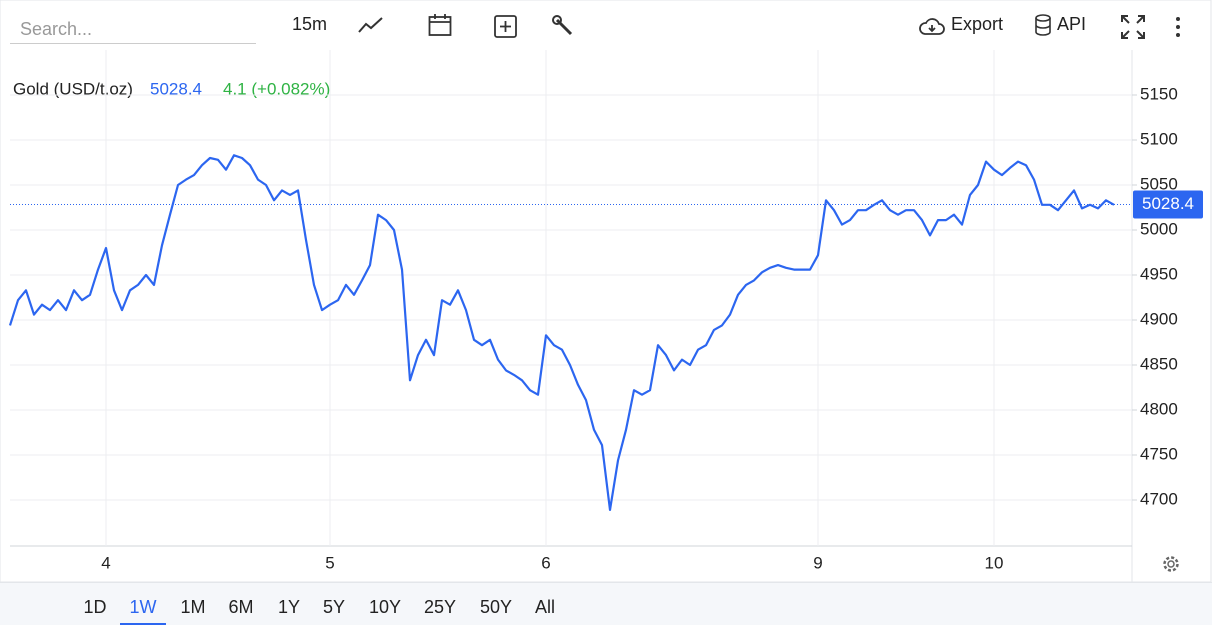 The width and height of the screenshot is (1212, 631). What do you see at coordinates (496, 607) in the screenshot?
I see `range-button: 50Y` at bounding box center [496, 607].